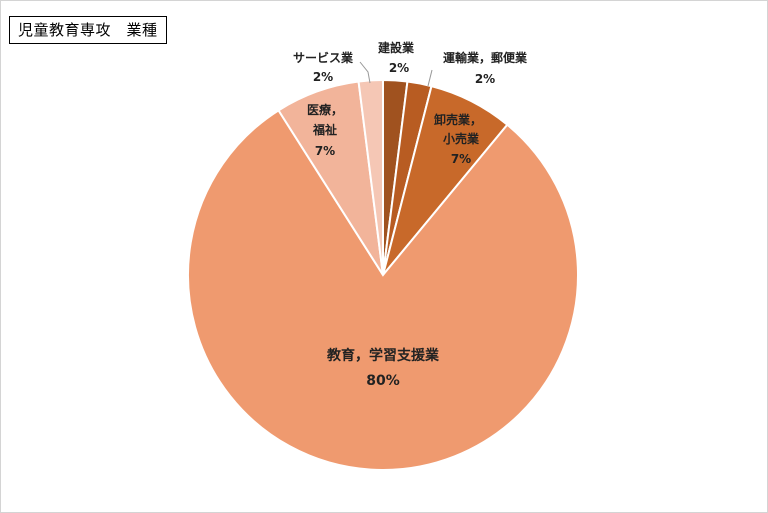  Describe the element at coordinates (88, 30) in the screenshot. I see `chart-title: 児童教育専攻 業種` at that location.